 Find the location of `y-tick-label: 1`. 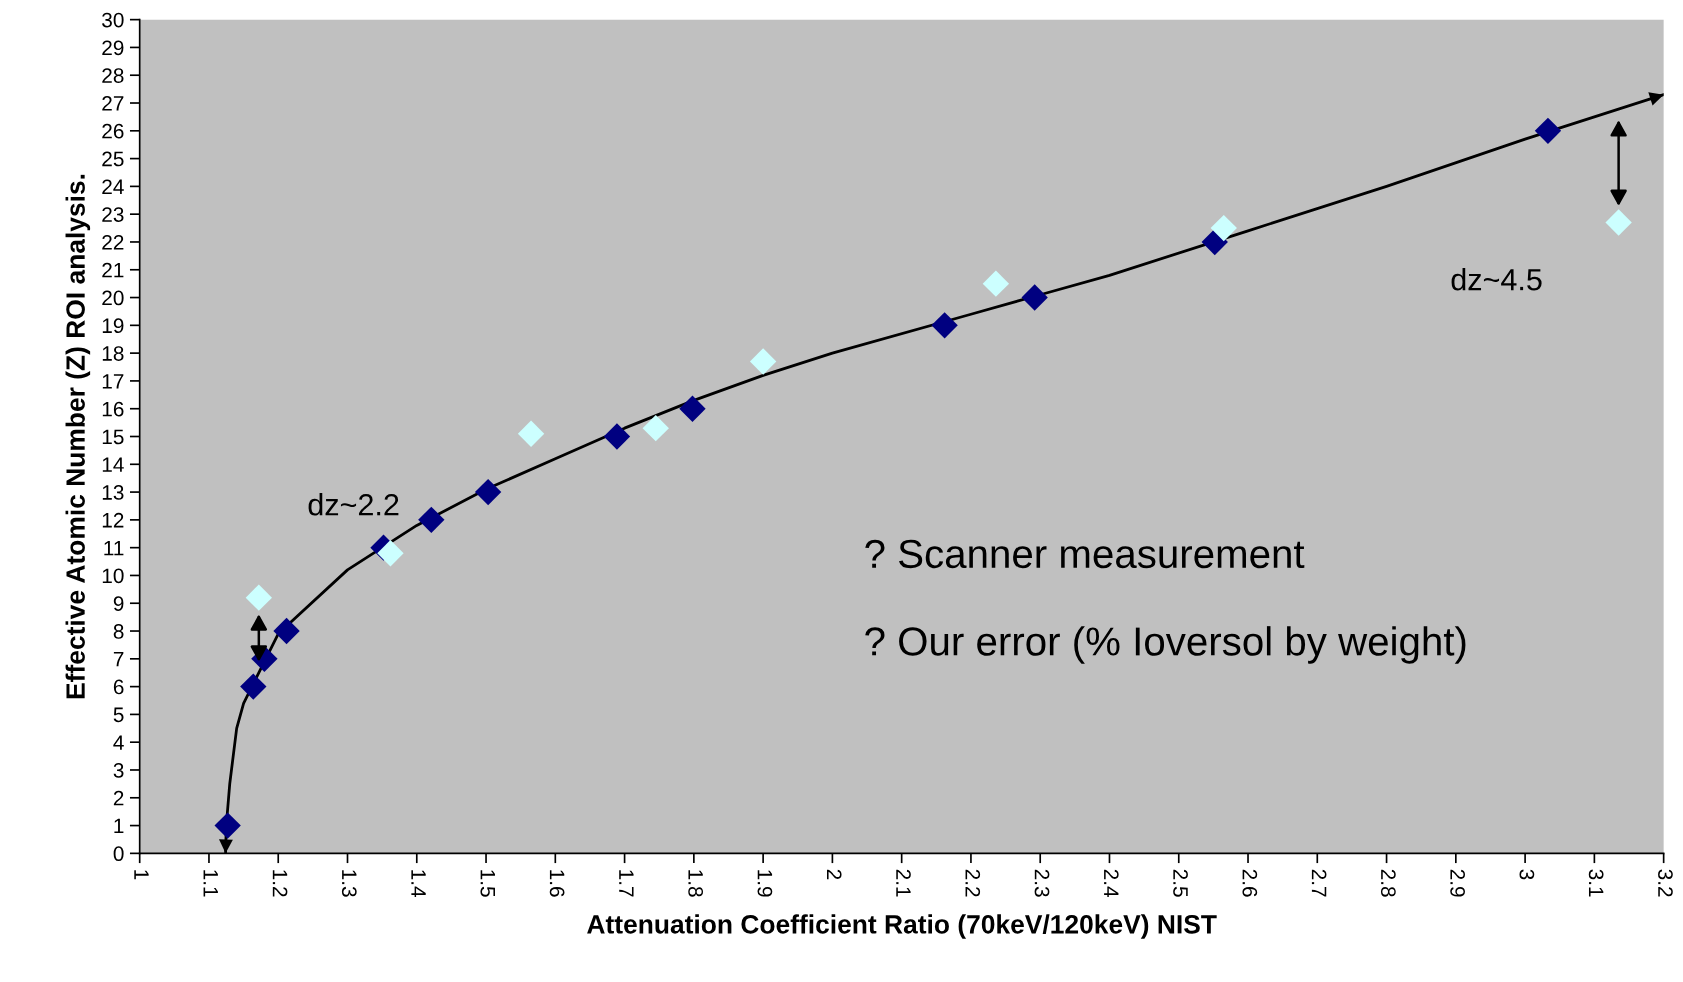

y-tick-label: 1 is located at coordinates (119, 826).